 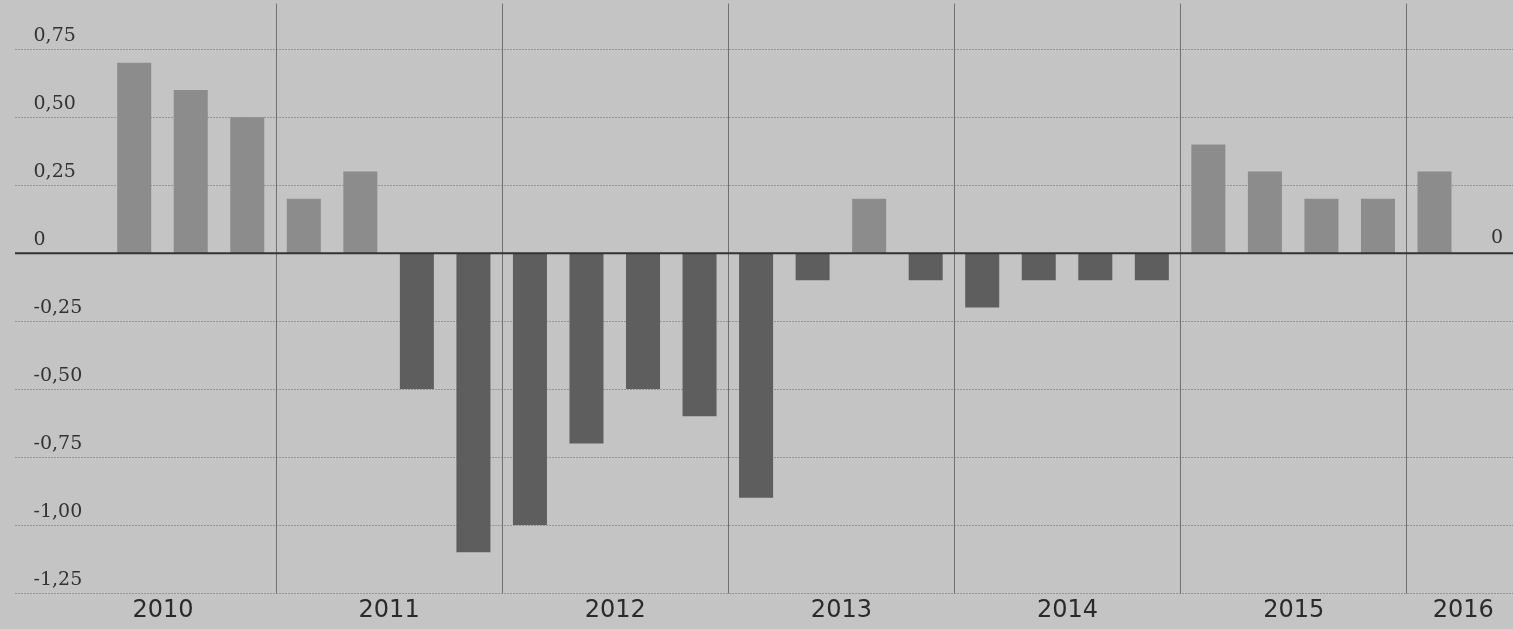 What do you see at coordinates (58, 305) in the screenshot?
I see `y-tick-label: -0,25` at bounding box center [58, 305].